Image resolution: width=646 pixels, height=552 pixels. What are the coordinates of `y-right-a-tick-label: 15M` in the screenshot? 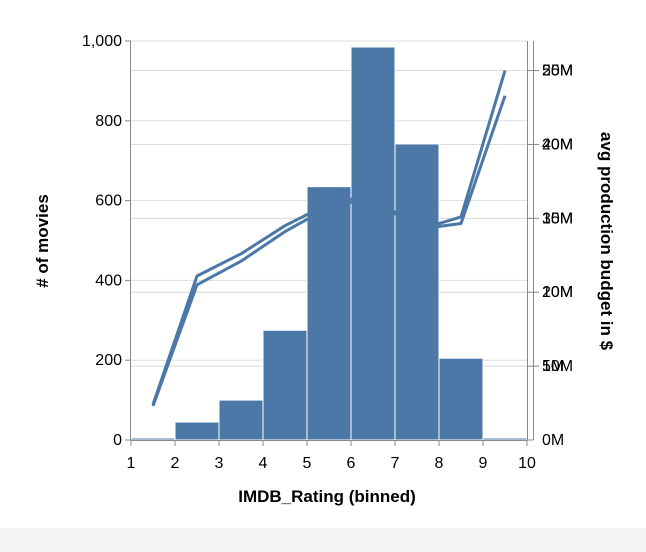 It's located at (557, 218).